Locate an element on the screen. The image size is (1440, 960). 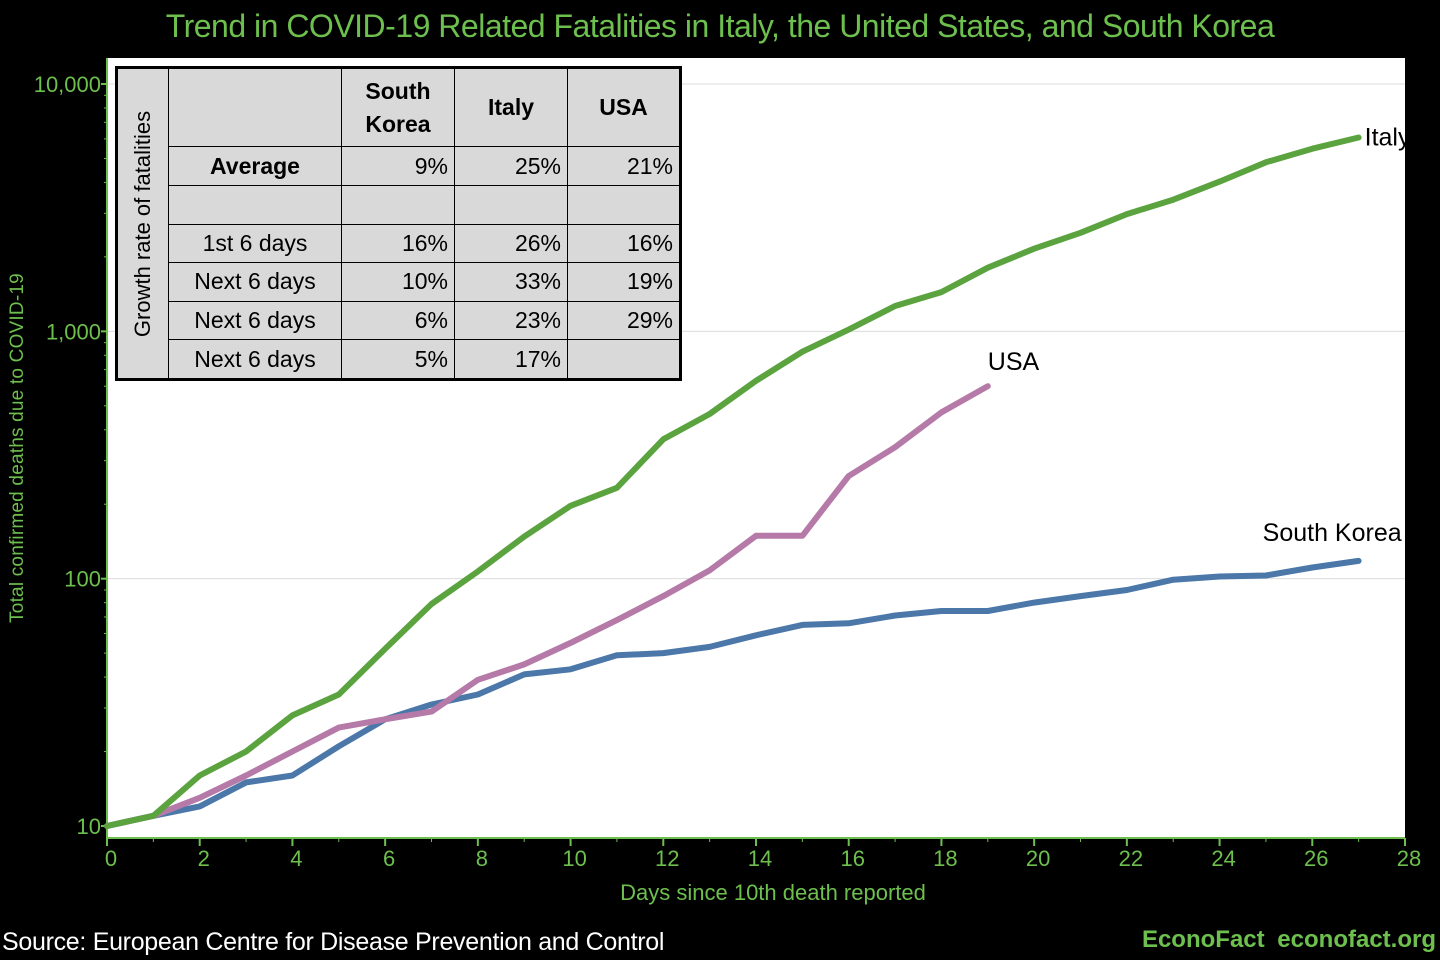
x-tick-label: 28 is located at coordinates (1409, 858).